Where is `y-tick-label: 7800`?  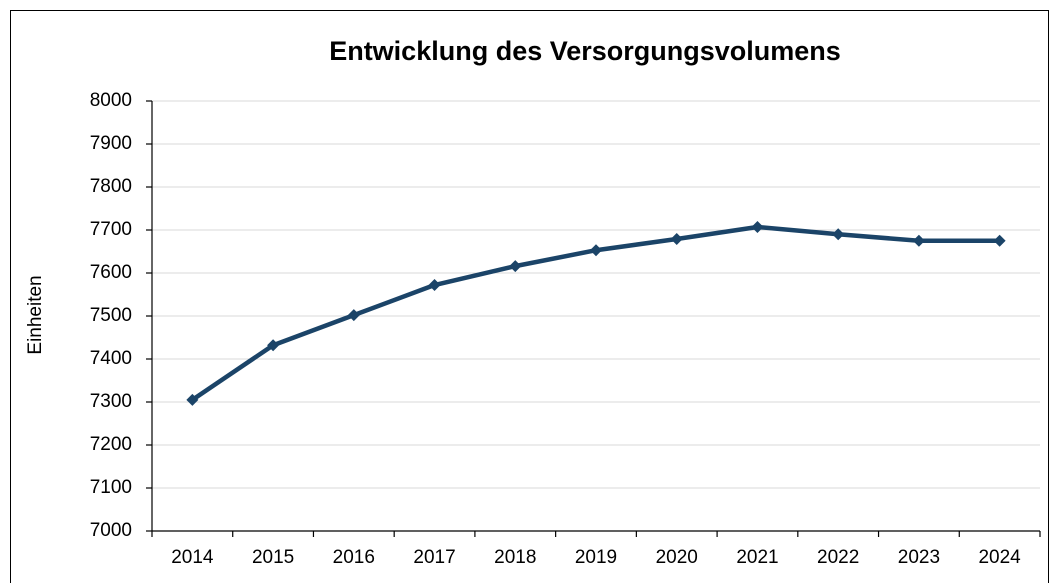
y-tick-label: 7800 is located at coordinates (111, 186).